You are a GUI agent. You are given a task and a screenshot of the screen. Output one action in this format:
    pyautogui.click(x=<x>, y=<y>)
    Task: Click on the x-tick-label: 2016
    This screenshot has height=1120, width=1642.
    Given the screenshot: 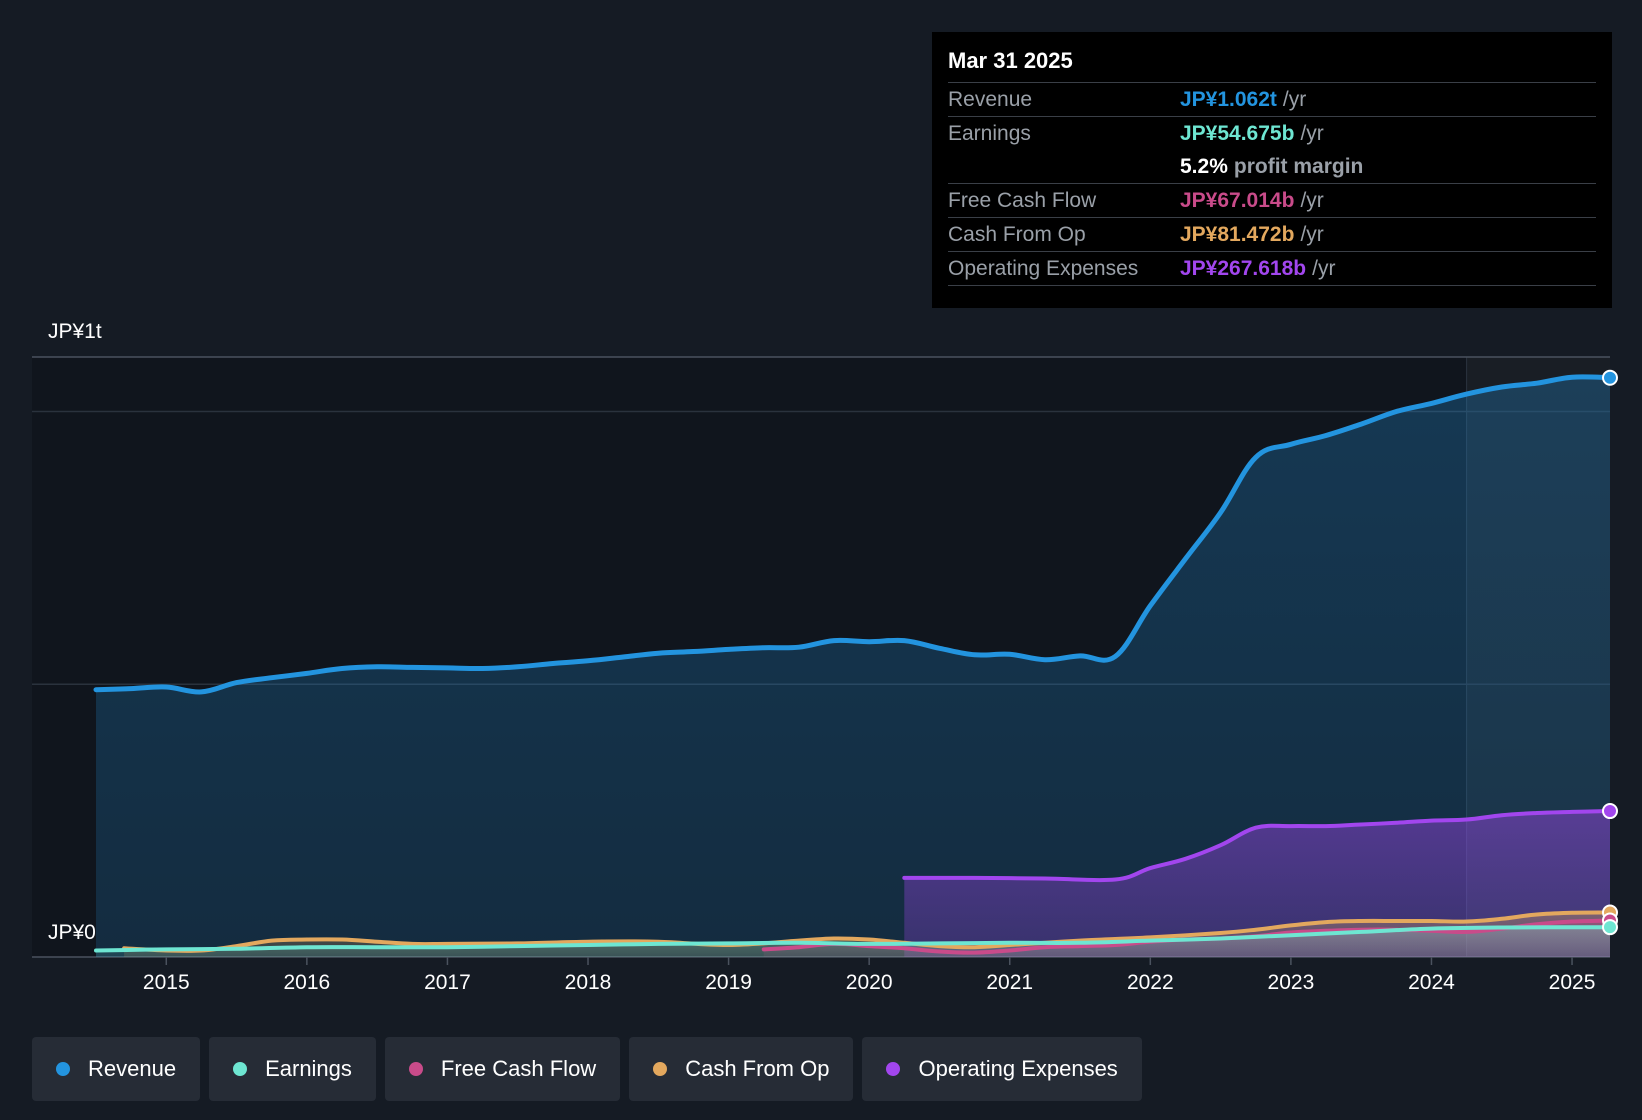 What is the action you would take?
    pyautogui.click(x=307, y=982)
    